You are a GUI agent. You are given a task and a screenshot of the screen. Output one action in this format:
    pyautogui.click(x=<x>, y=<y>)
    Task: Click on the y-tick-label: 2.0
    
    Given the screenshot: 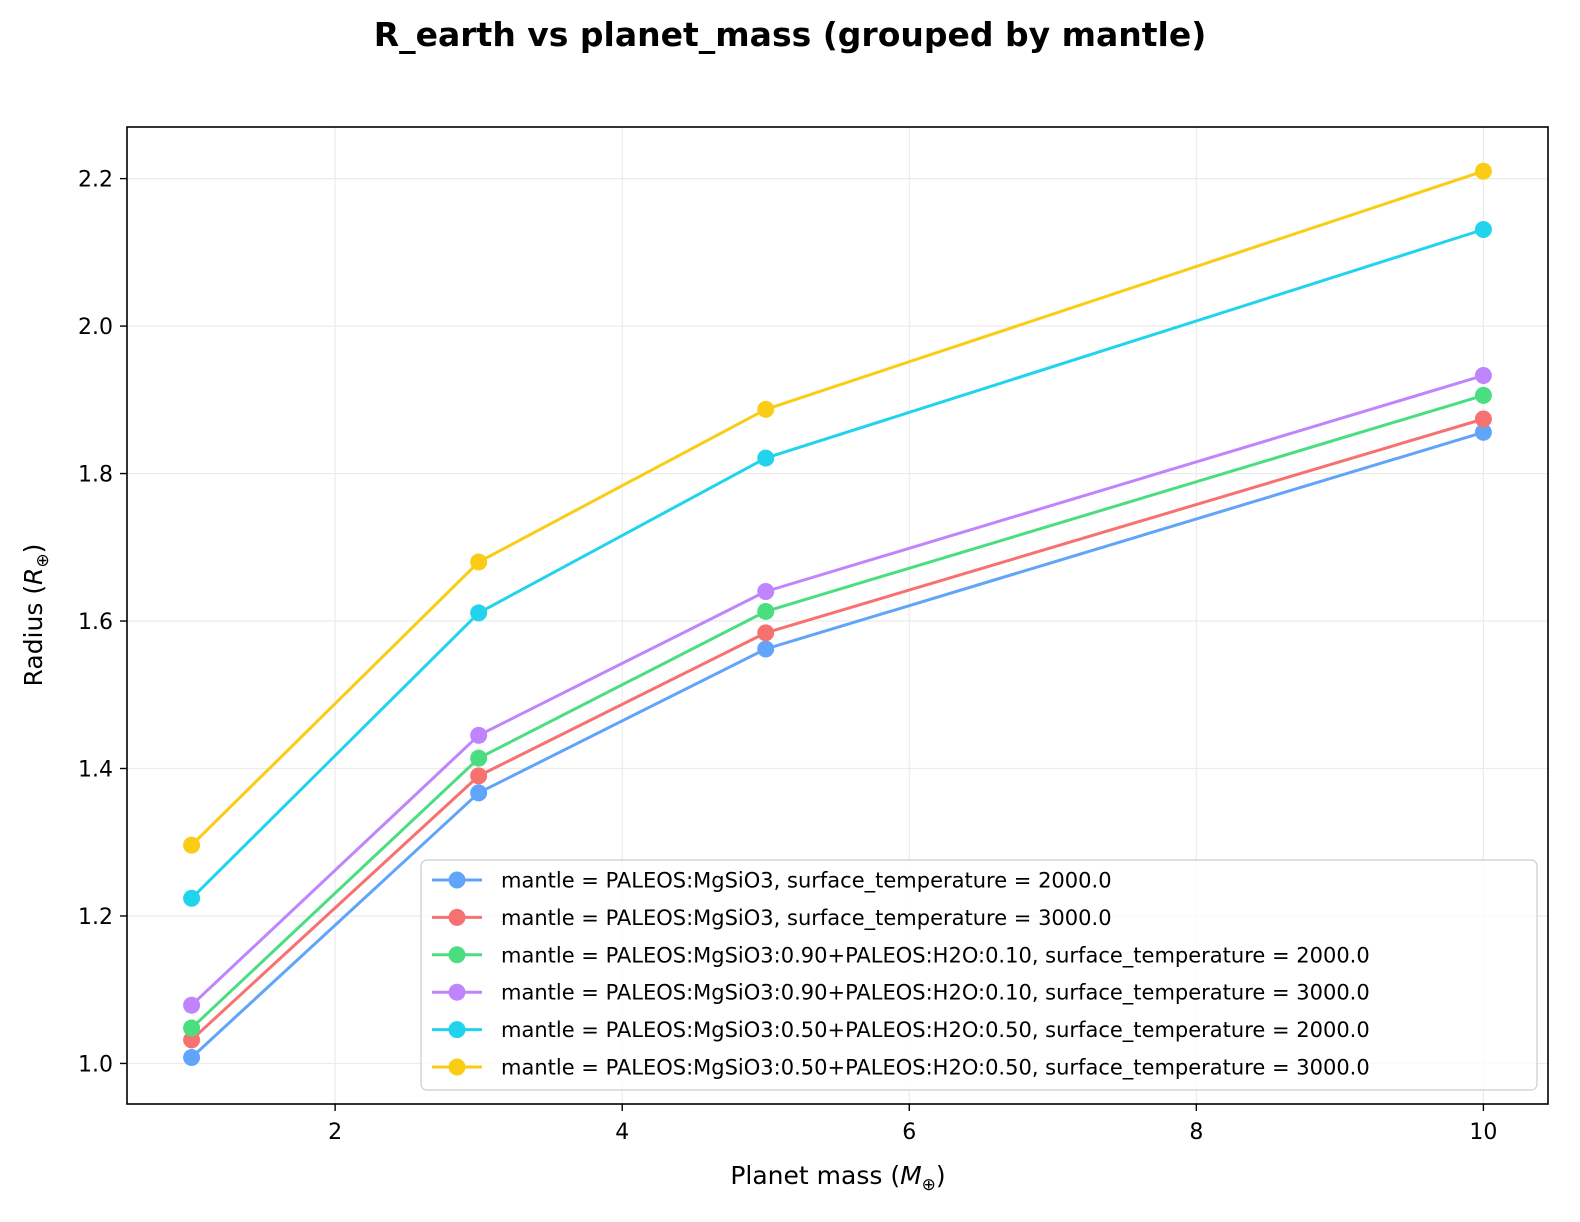 What is the action you would take?
    pyautogui.click(x=95, y=327)
    